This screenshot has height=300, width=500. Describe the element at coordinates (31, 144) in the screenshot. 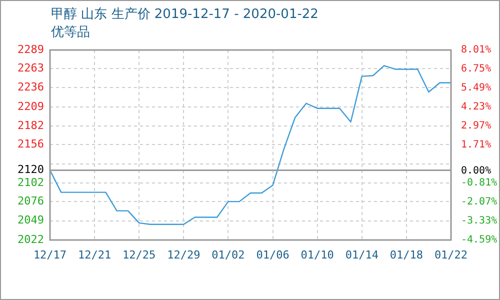

I see `y-tick-label: 2156` at that location.